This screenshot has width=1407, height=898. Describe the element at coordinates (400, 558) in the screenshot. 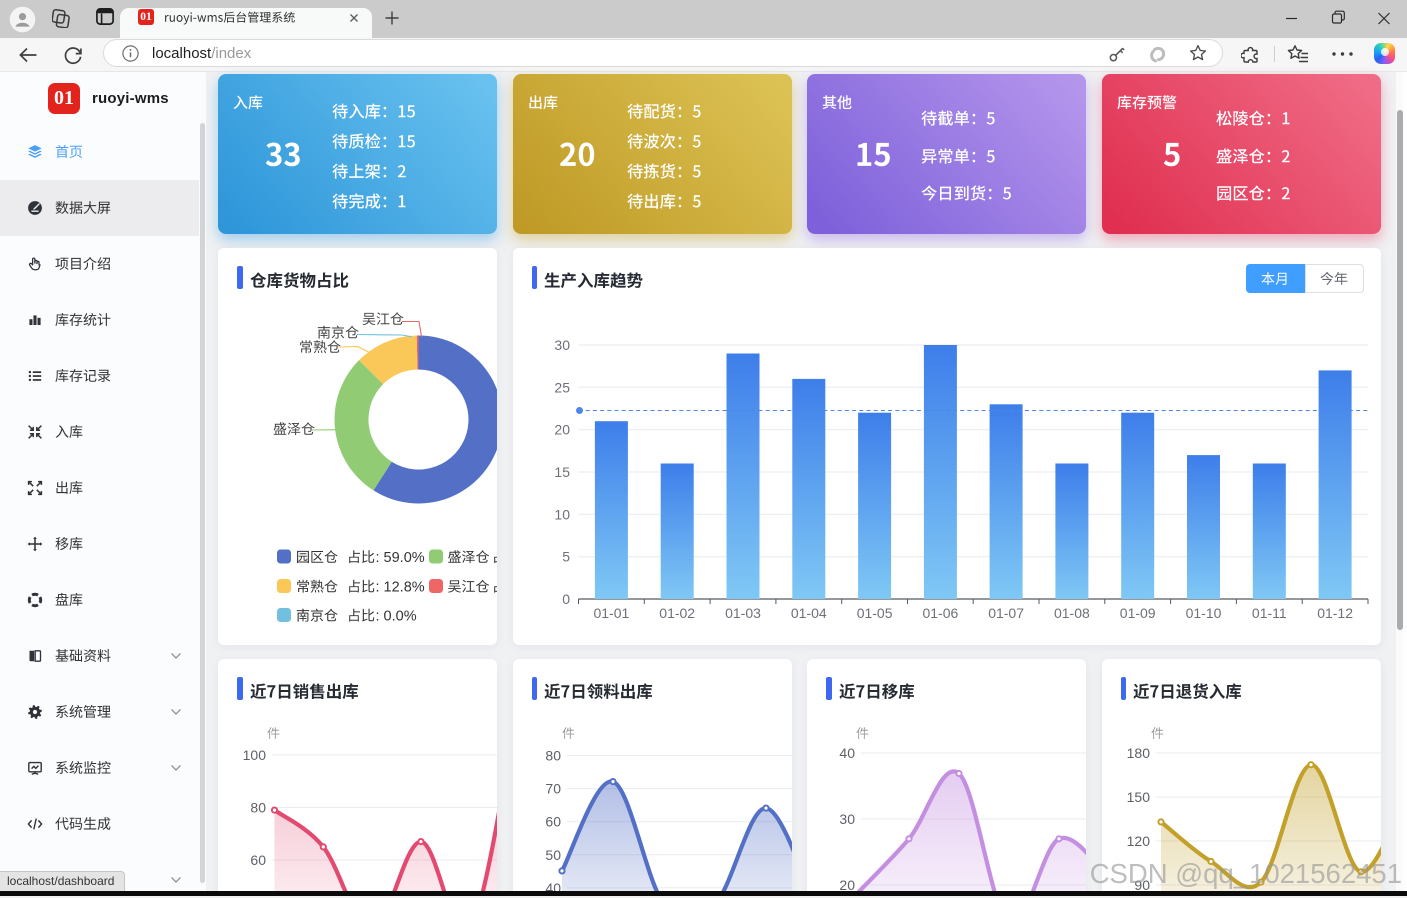

I see `svg-text:: 59.0%: : 59.0%` at that location.